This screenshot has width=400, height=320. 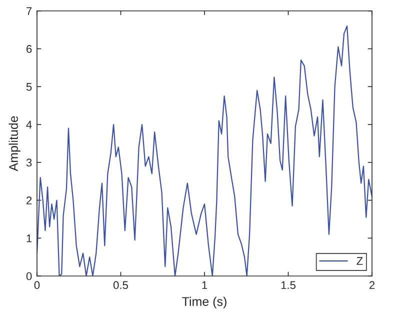 What do you see at coordinates (204, 302) in the screenshot?
I see `x-axis-title: Time (s)` at bounding box center [204, 302].